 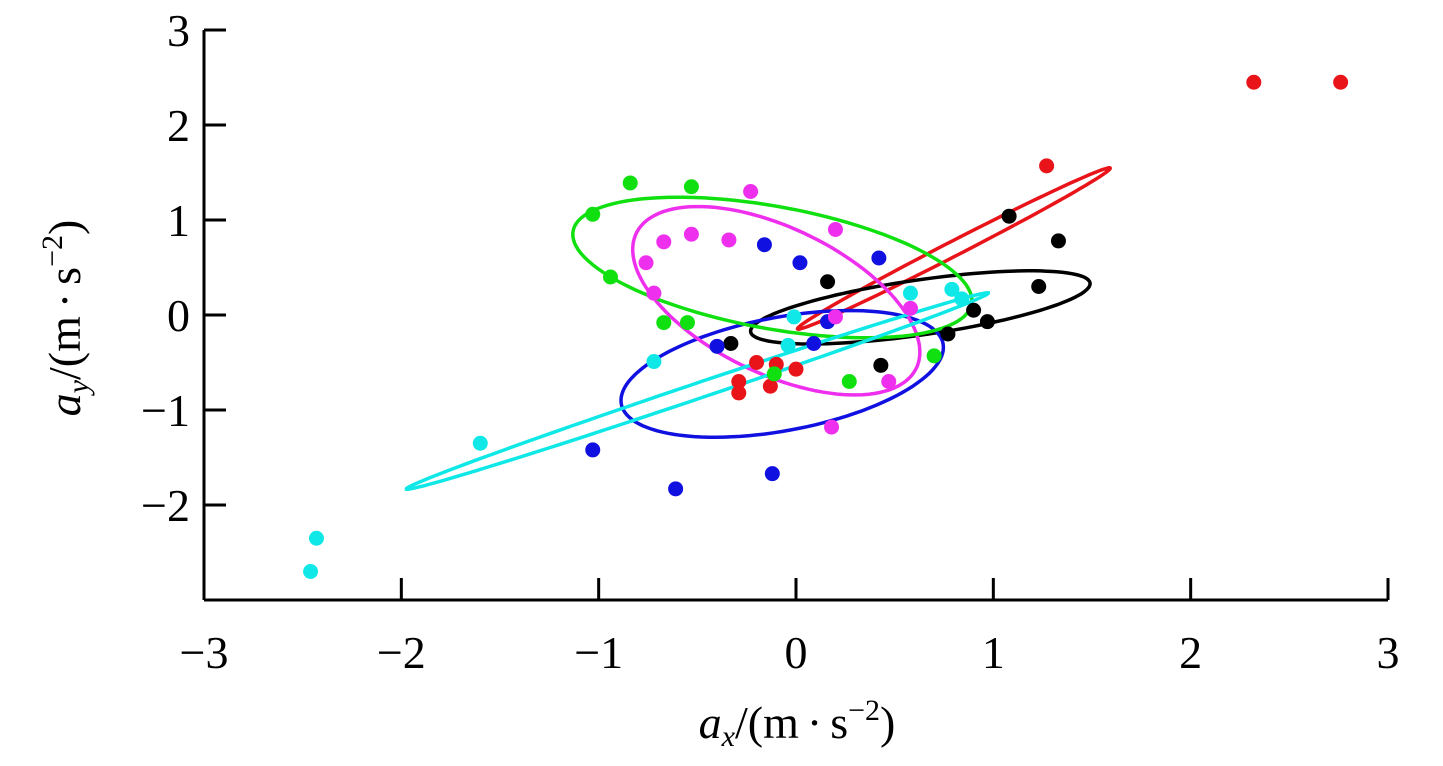 What do you see at coordinates (165, 505) in the screenshot?
I see `y-tick-label: −2` at bounding box center [165, 505].